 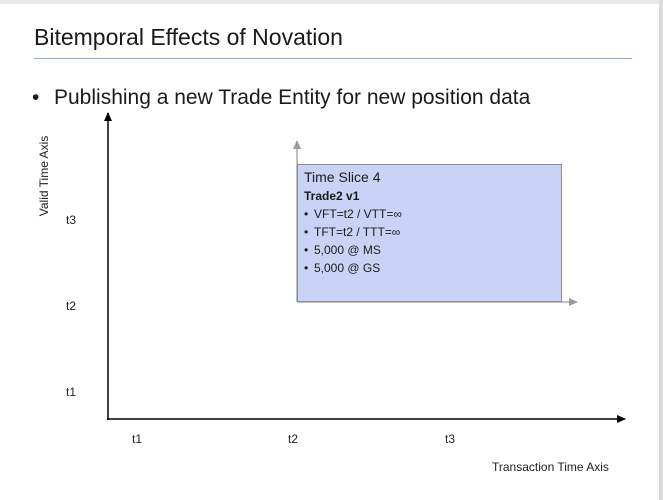 What do you see at coordinates (429, 268) in the screenshot?
I see `list-item: 5,000 @ GS` at bounding box center [429, 268].